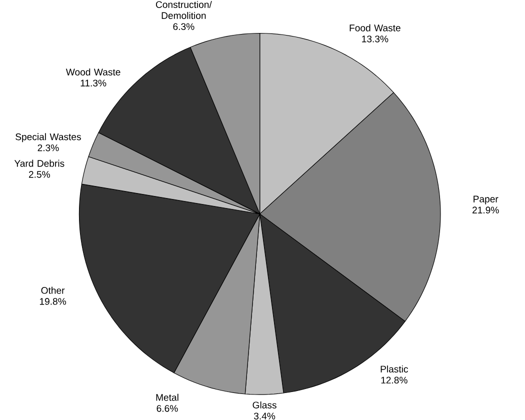  What do you see at coordinates (167, 408) in the screenshot?
I see `data-label: 6.6%` at bounding box center [167, 408].